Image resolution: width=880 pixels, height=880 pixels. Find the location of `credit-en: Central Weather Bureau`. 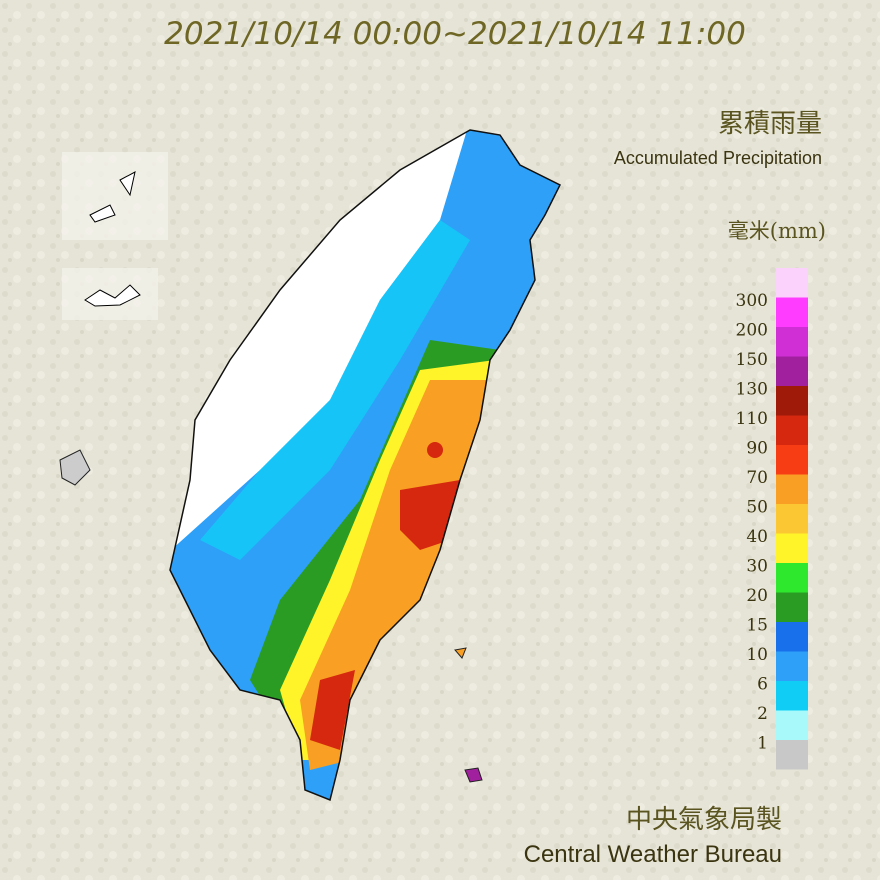

credit-en: Central Weather Bureau is located at coordinates (653, 854).